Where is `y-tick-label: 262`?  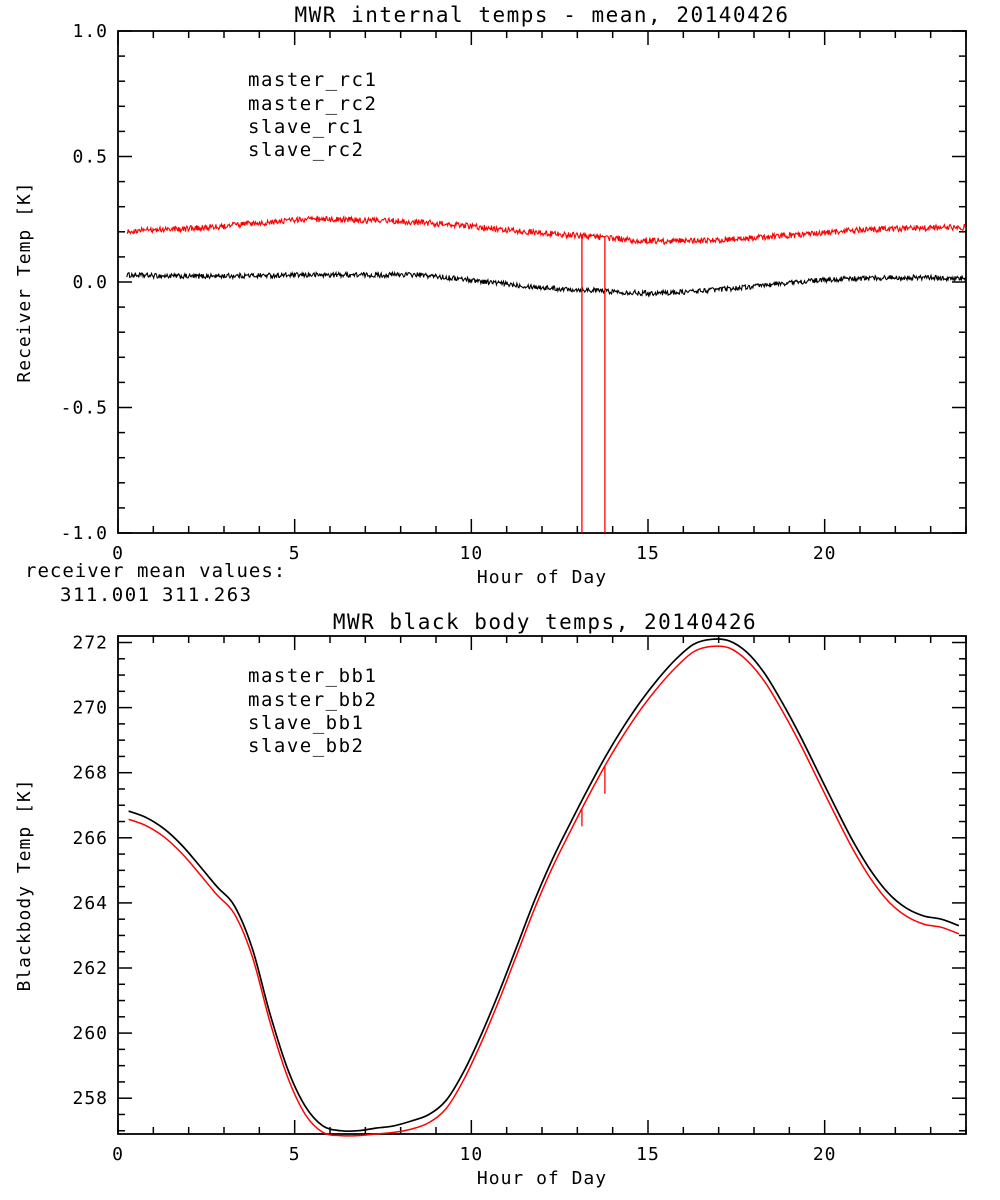
y-tick-label: 262 is located at coordinates (90, 968).